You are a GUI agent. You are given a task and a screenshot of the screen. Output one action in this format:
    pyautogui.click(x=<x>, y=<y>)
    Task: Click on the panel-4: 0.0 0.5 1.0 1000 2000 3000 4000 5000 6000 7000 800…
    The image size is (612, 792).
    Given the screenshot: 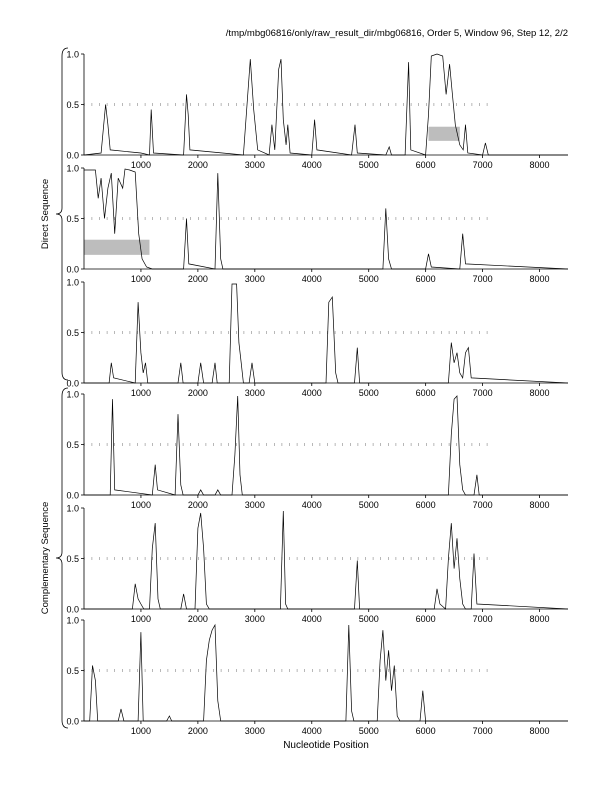 What is the action you would take?
    pyautogui.click(x=317, y=450)
    